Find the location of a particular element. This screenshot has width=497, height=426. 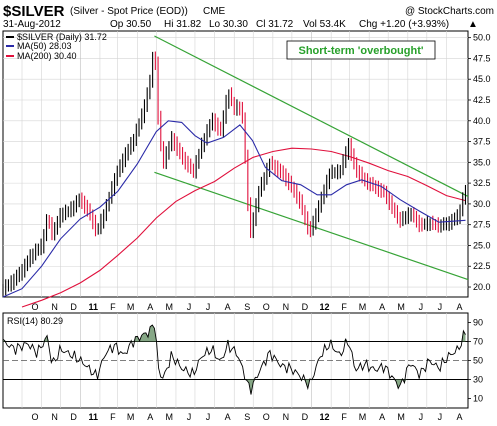

rsi-y-tick-label: 70 is located at coordinates (478, 342).